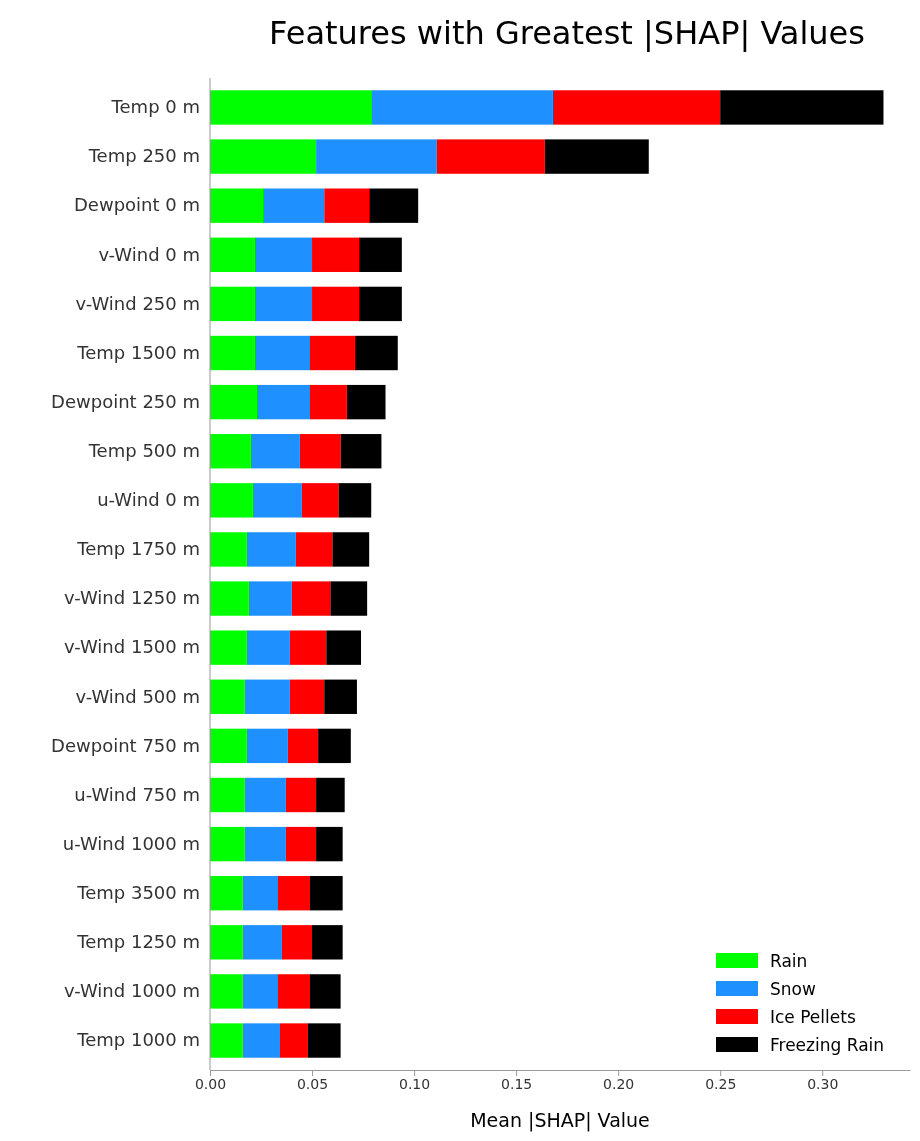  Describe the element at coordinates (143, 156) in the screenshot. I see `y-tick-label: Temp 250 m` at that location.